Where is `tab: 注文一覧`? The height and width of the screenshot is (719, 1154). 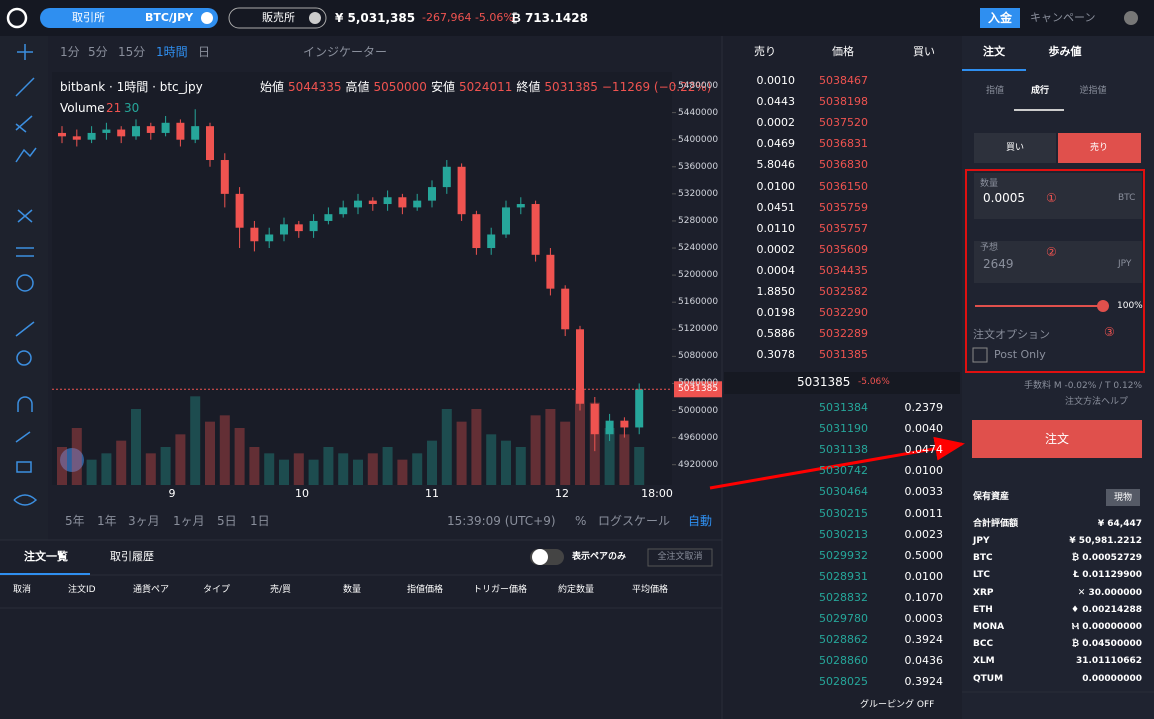 tab: 注文一覧 is located at coordinates (46, 556).